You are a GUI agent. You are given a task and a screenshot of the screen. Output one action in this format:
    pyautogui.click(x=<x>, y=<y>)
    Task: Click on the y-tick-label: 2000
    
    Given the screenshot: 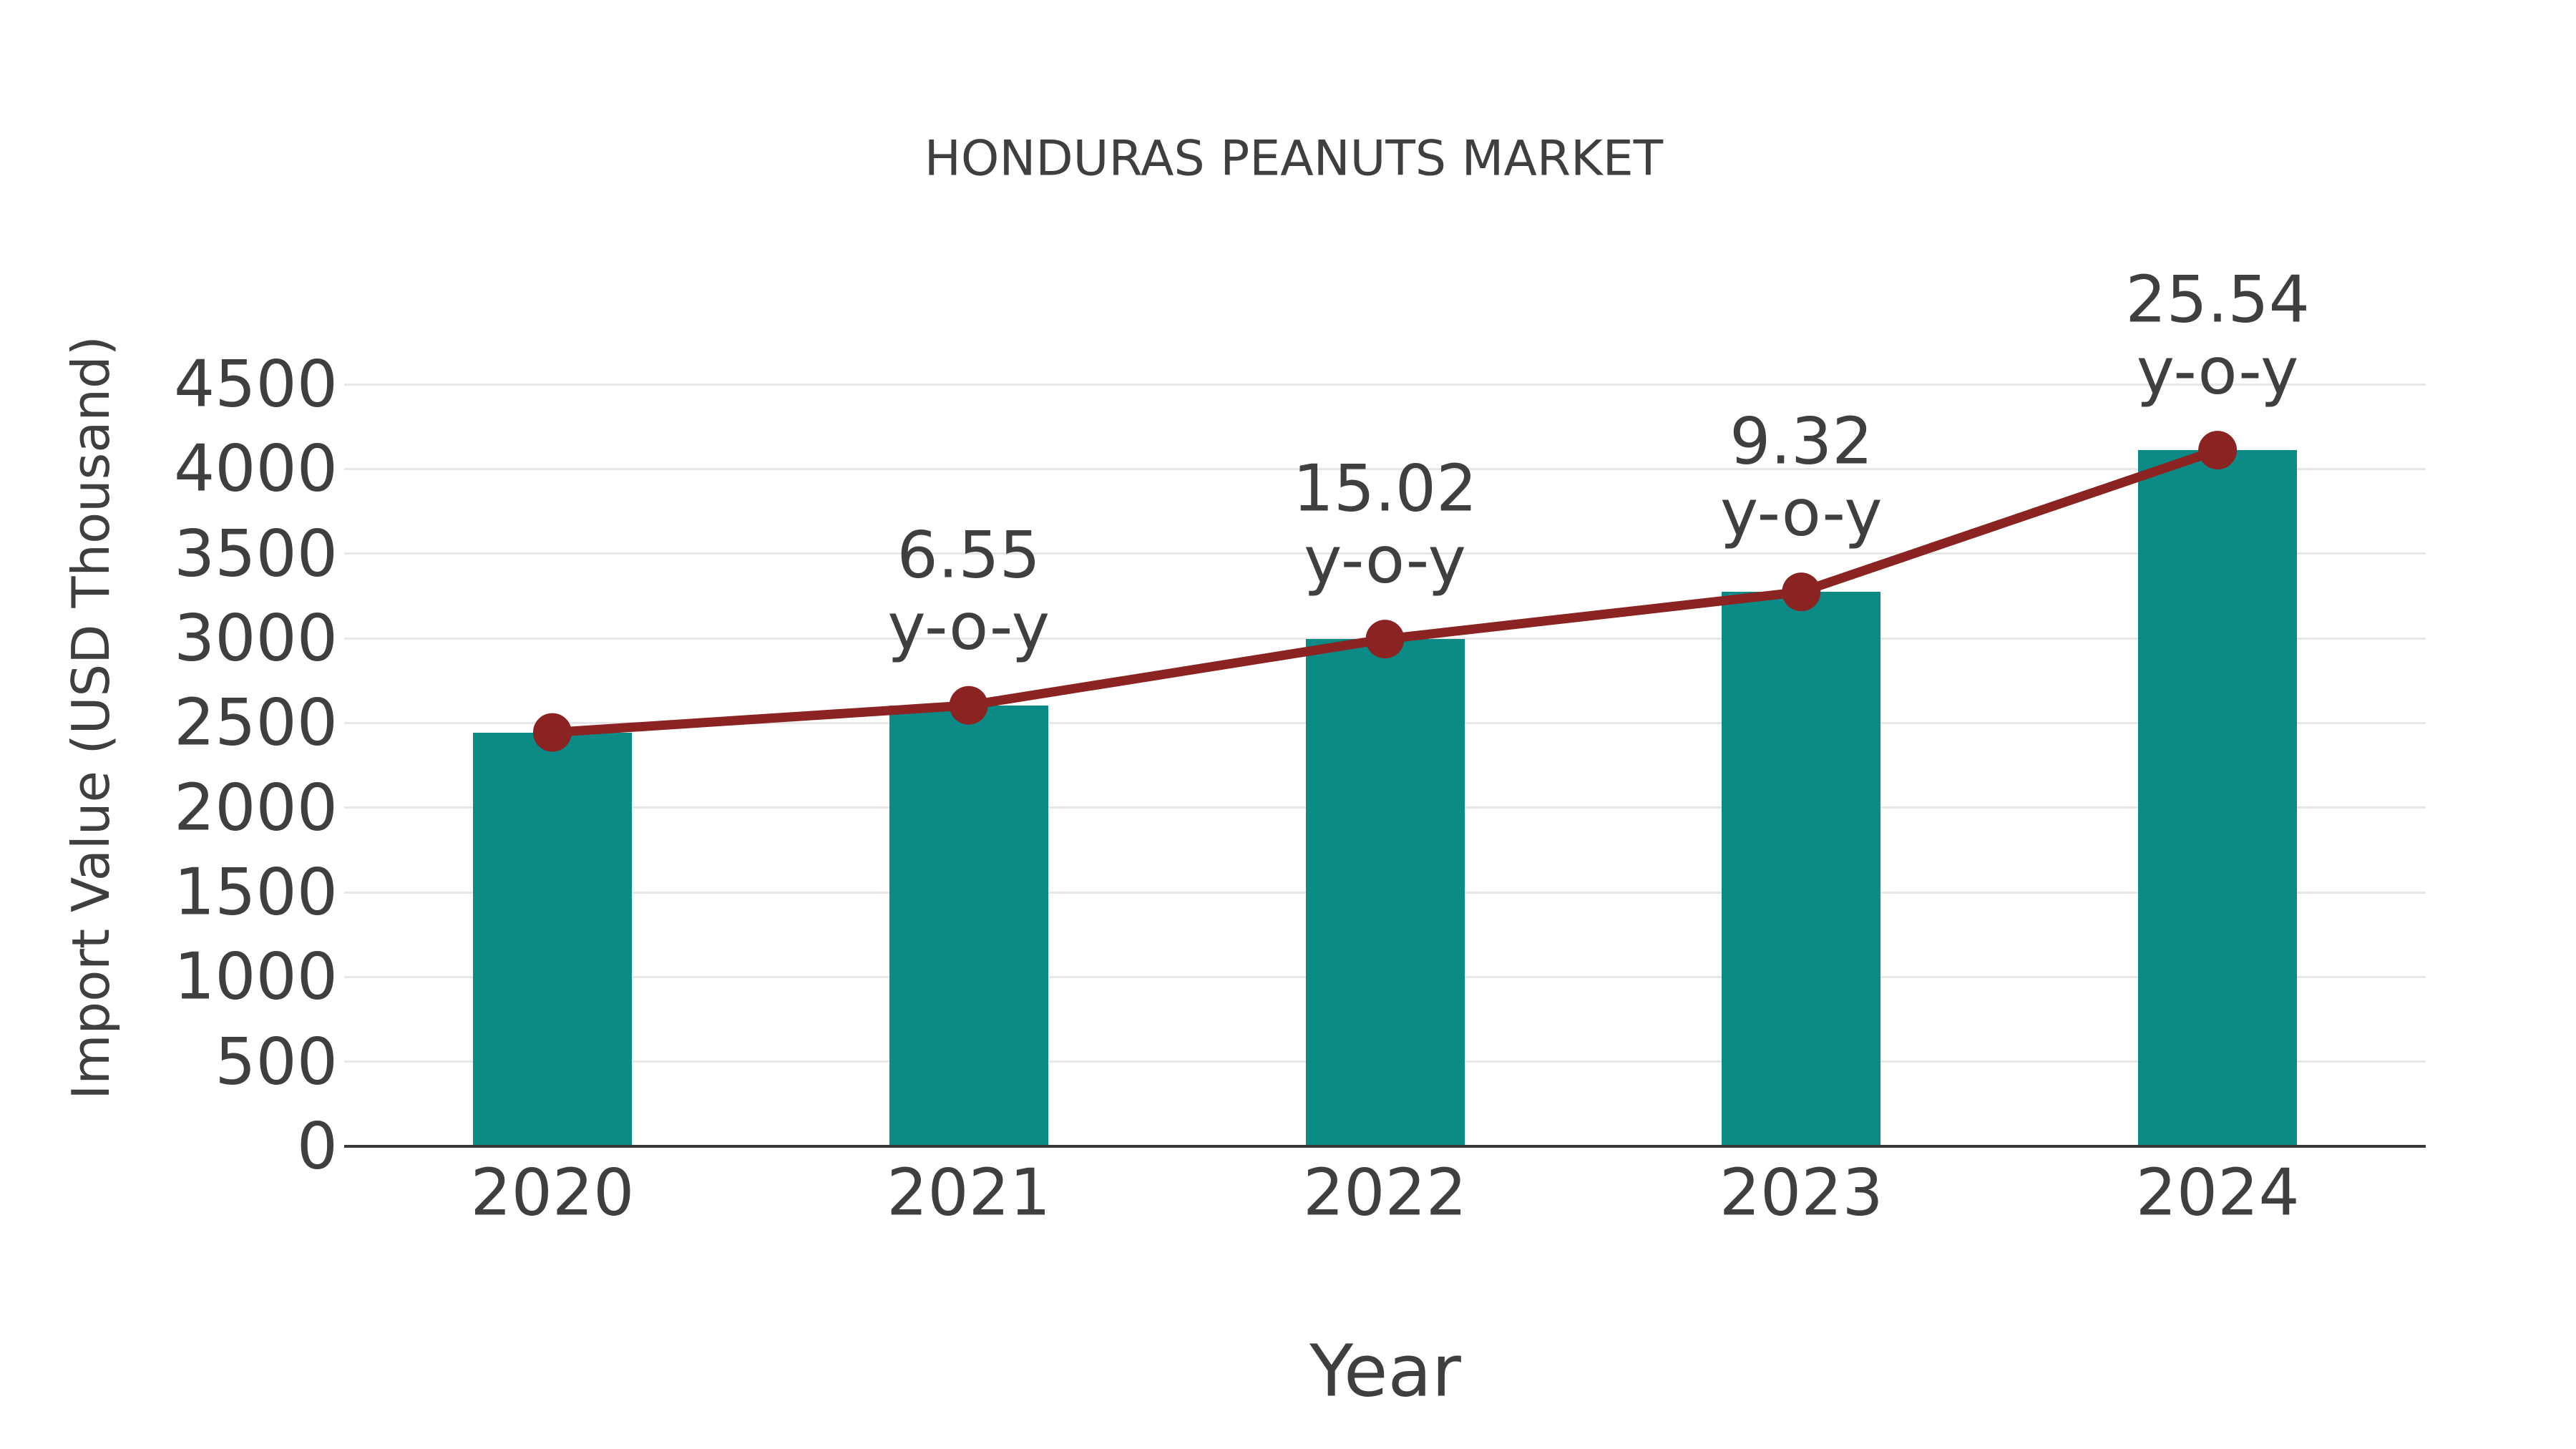 What is the action you would take?
    pyautogui.click(x=255, y=808)
    